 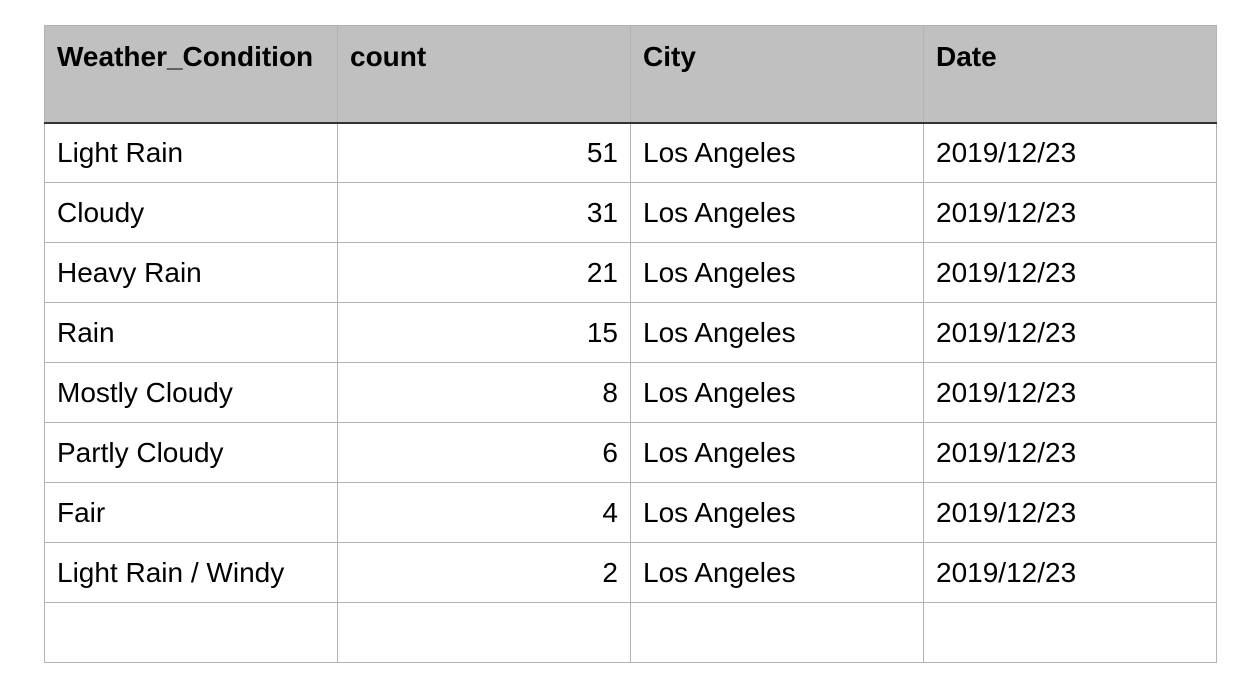 What do you see at coordinates (191, 332) in the screenshot?
I see `weather-cell: Rain` at bounding box center [191, 332].